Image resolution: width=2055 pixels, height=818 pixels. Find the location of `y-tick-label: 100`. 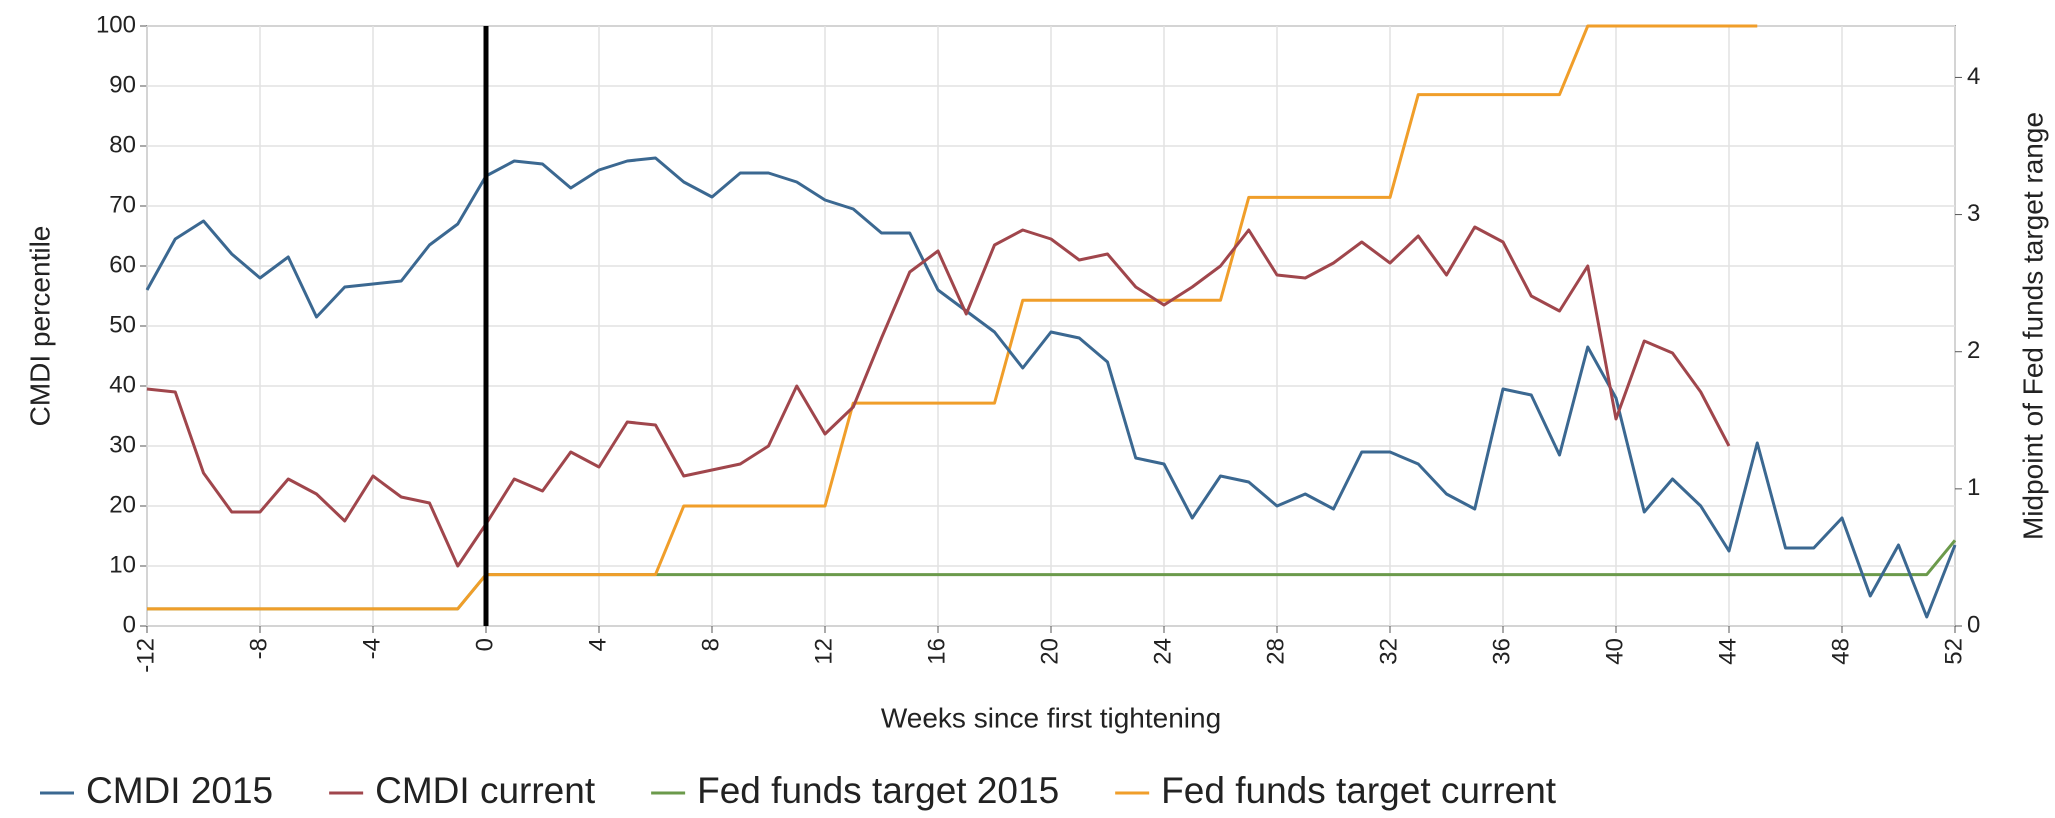

y-tick-label: 100 is located at coordinates (116, 24).